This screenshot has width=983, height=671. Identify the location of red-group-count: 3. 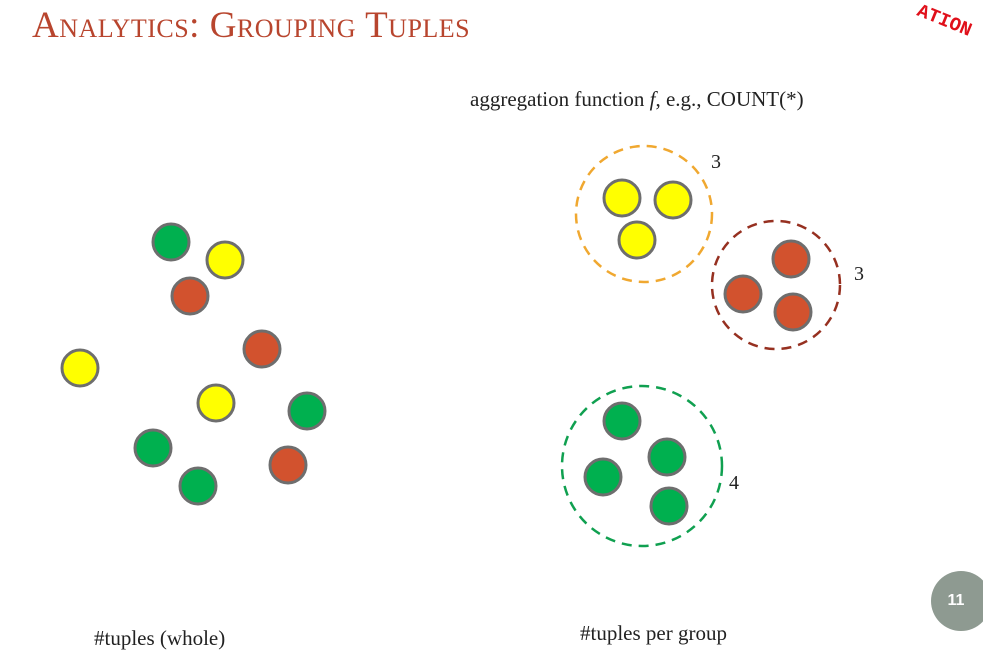
(859, 274).